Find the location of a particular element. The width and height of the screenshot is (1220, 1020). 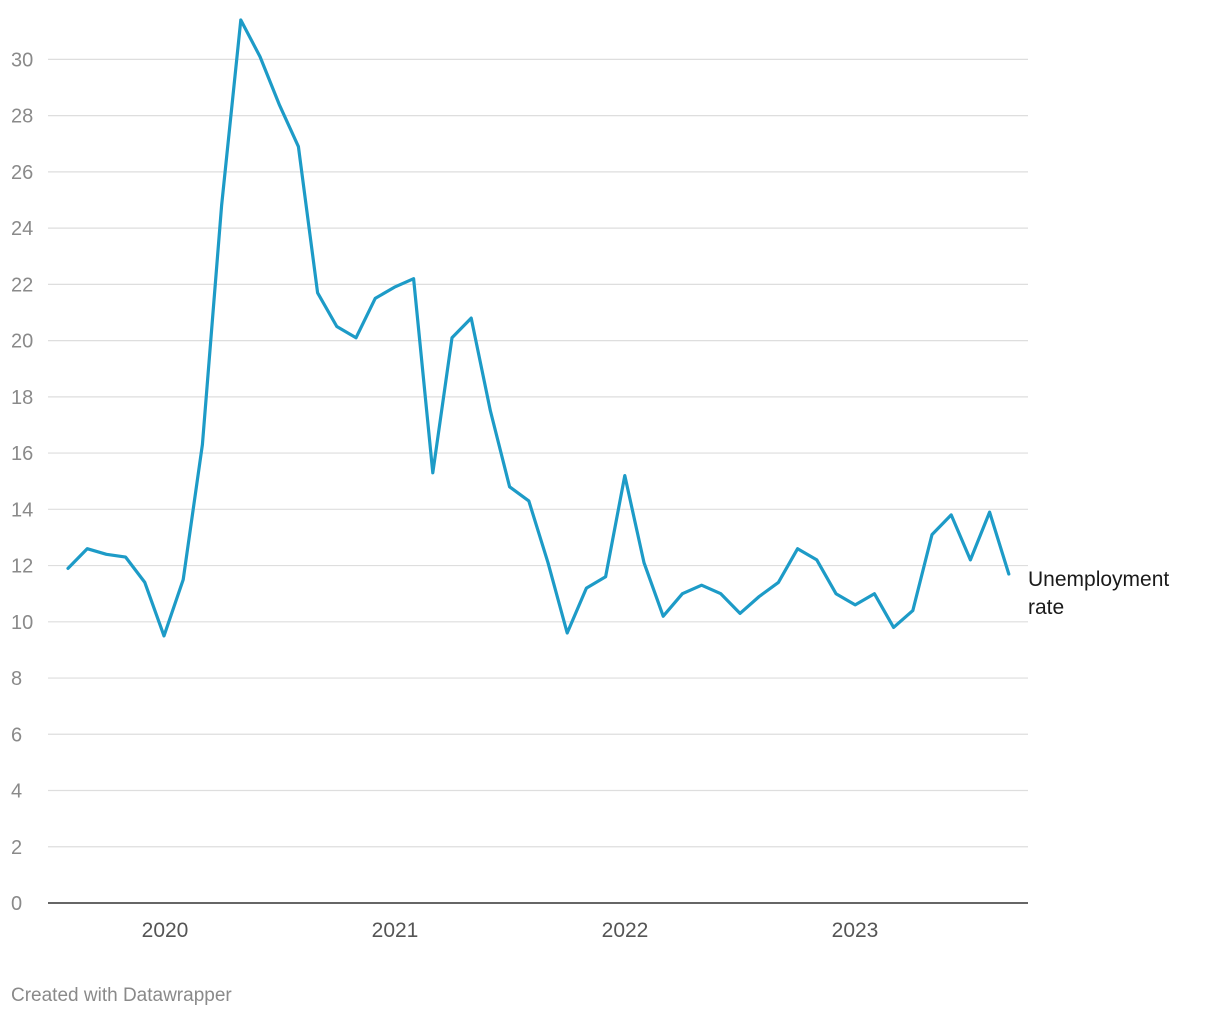

y-tick-label: 6 is located at coordinates (16, 735).